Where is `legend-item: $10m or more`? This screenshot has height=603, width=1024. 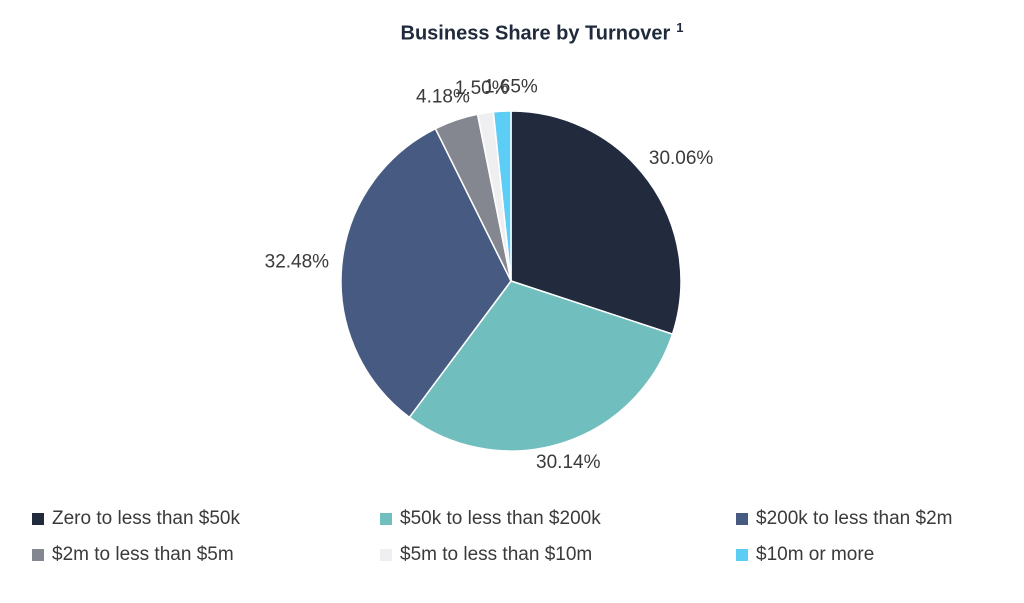 legend-item: $10m or more is located at coordinates (869, 555).